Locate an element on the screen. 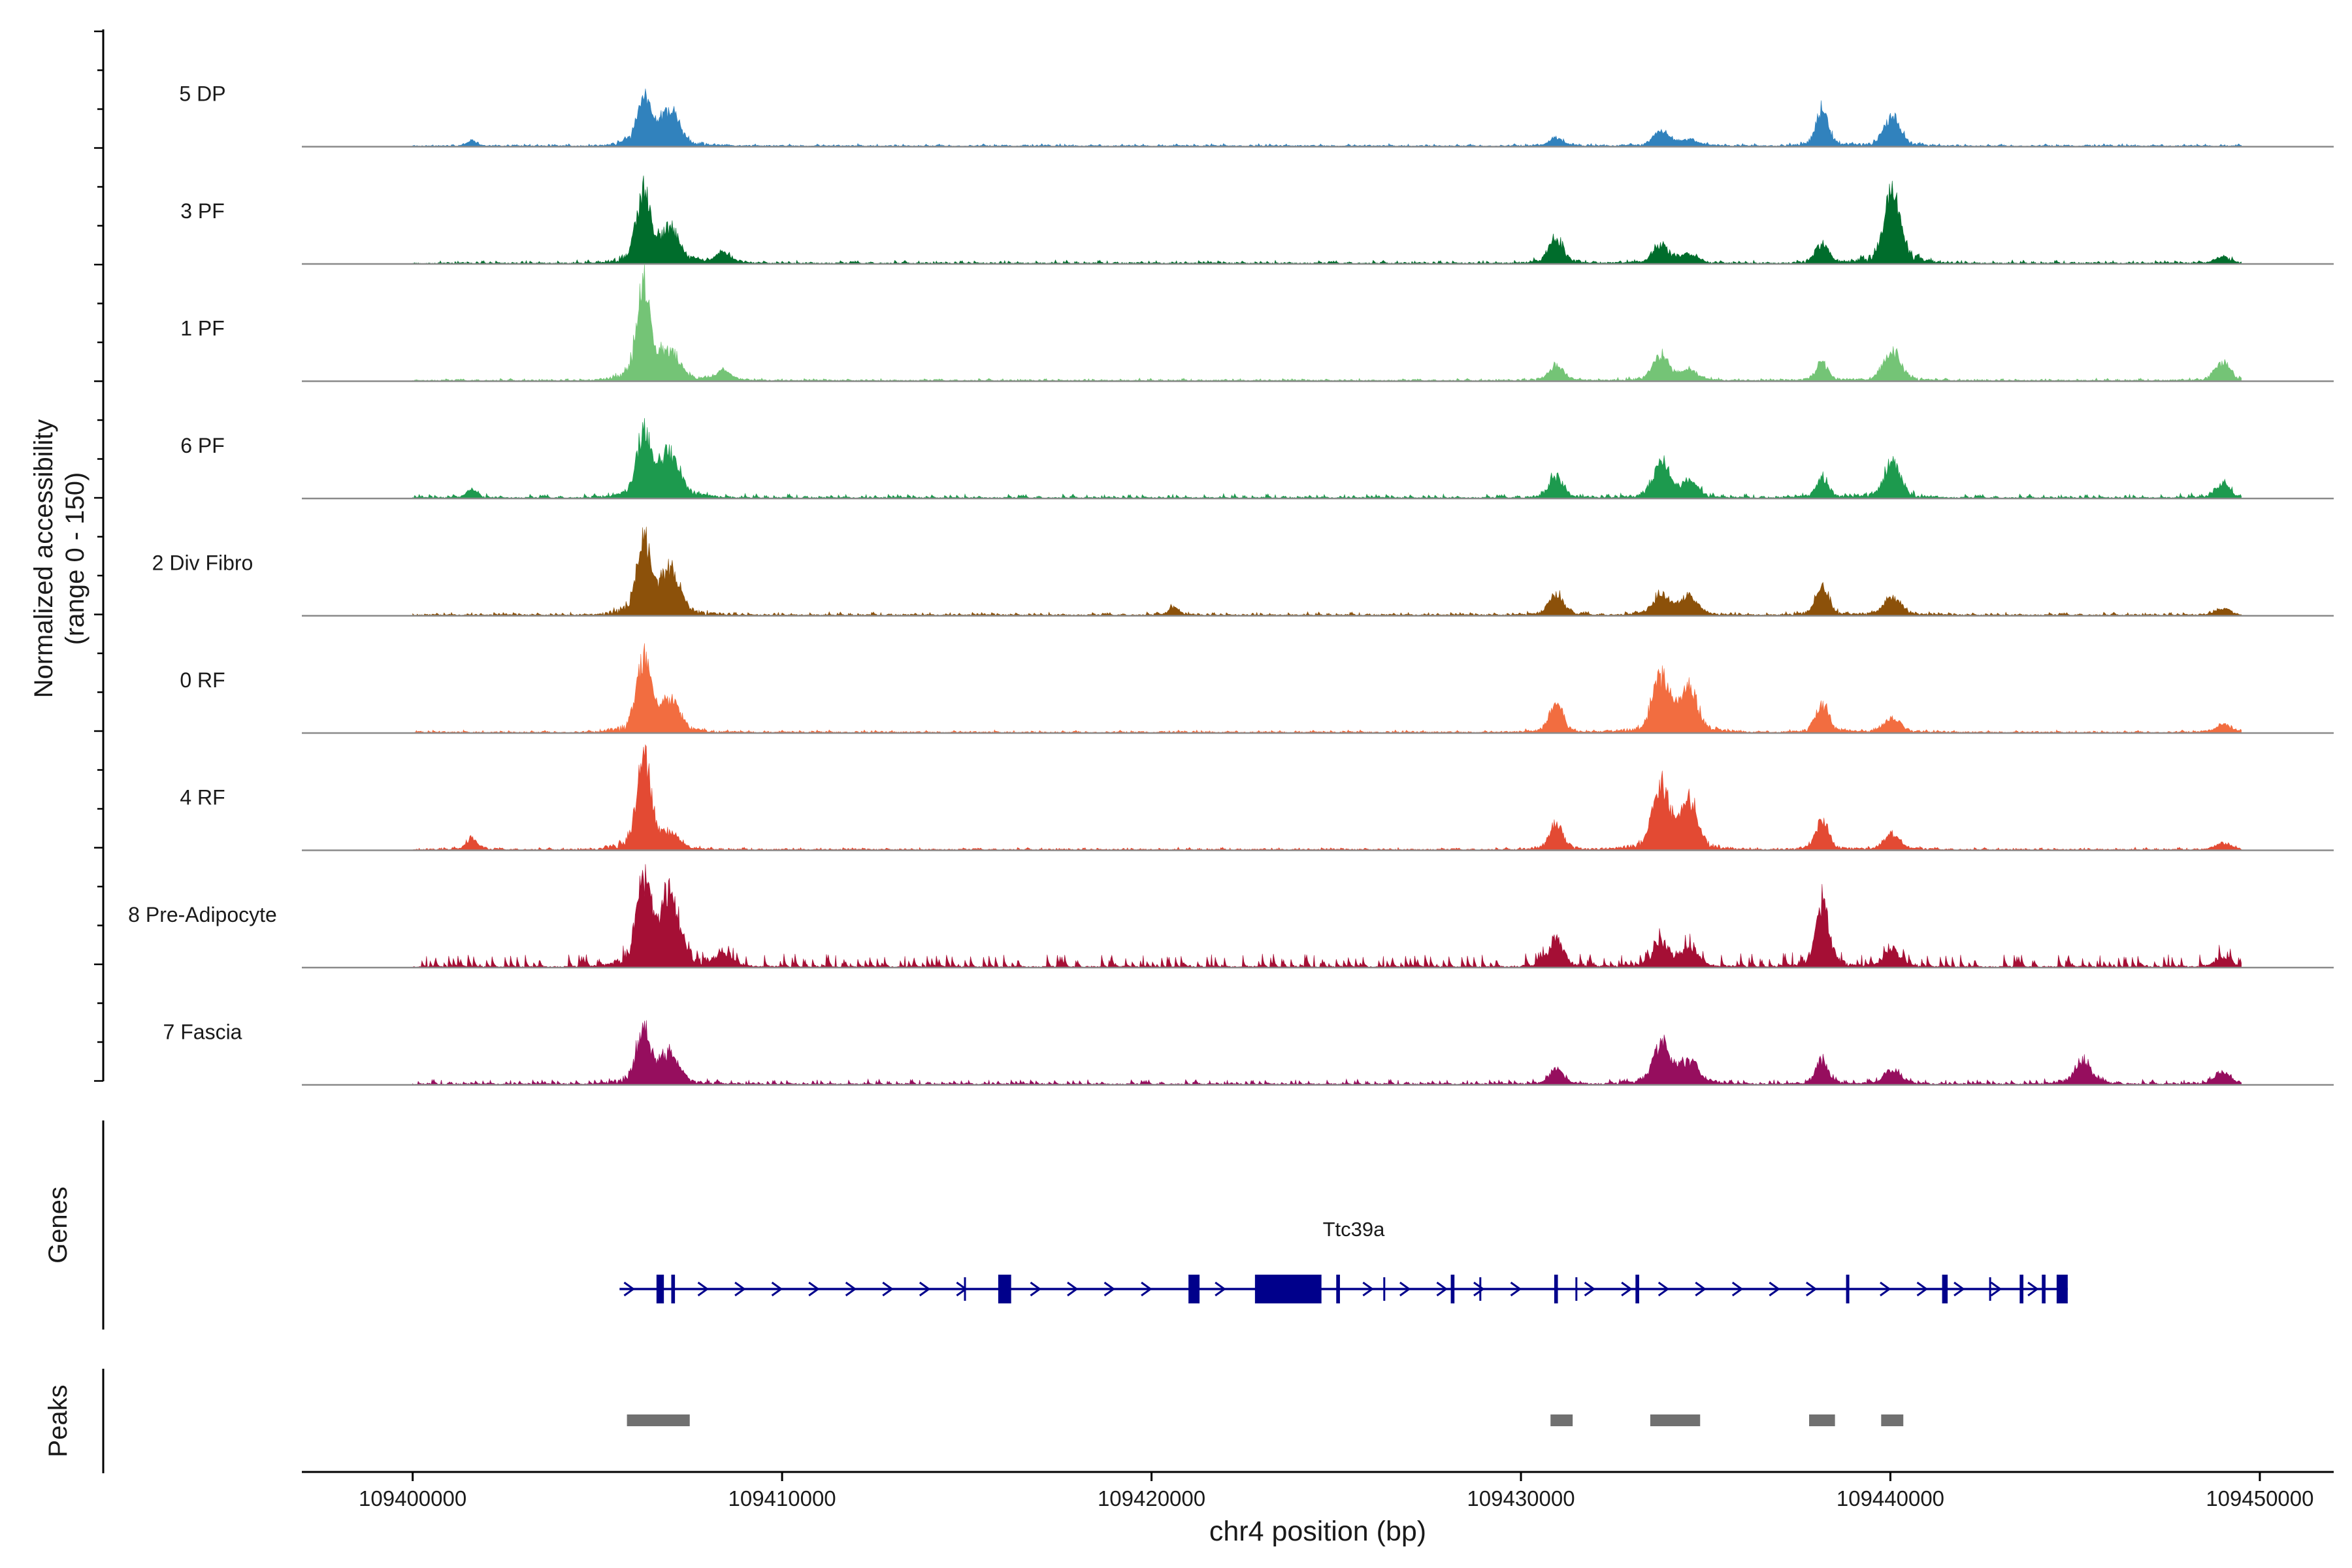  track-6-pf: 6 PF is located at coordinates (1257, 458).